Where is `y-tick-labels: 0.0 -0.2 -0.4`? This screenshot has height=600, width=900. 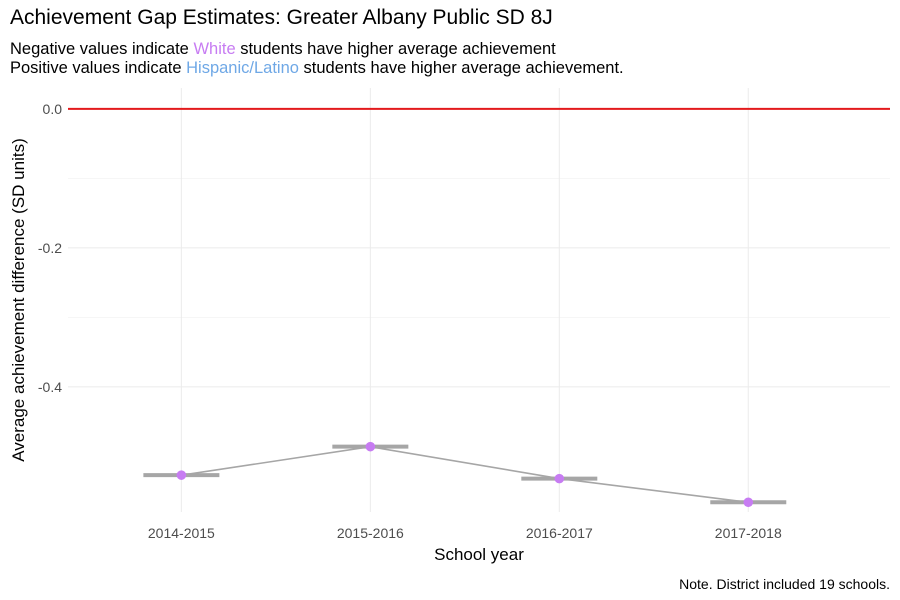 y-tick-labels: 0.0 -0.2 -0.4 is located at coordinates (50, 248).